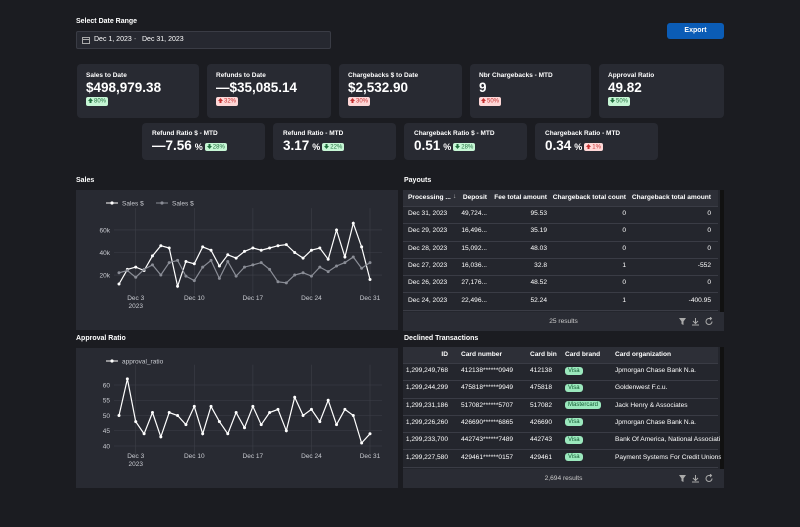 The image size is (800, 527). I want to click on table-row: Dec 29, 2023 16,496... 35.19 0 0, so click(560, 232).